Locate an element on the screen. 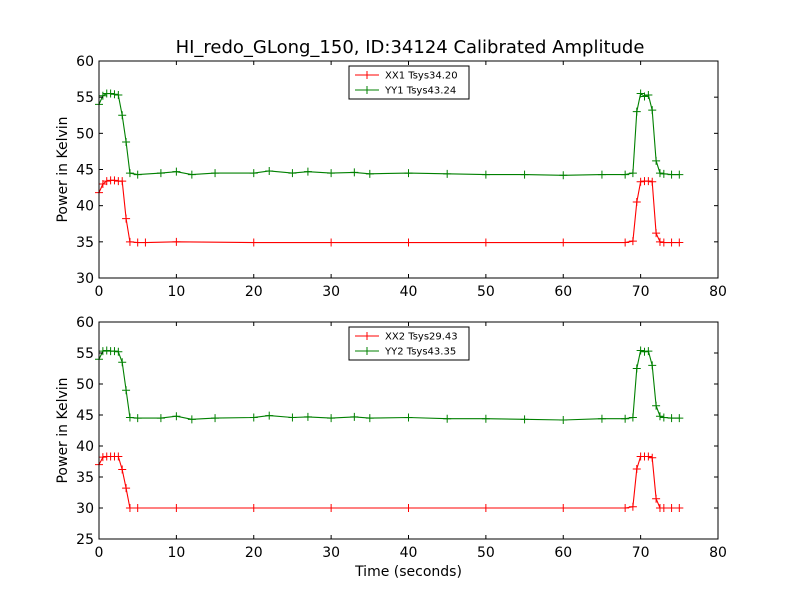 This screenshot has width=800, height=600. y-tick-label: 45 is located at coordinates (85, 171).